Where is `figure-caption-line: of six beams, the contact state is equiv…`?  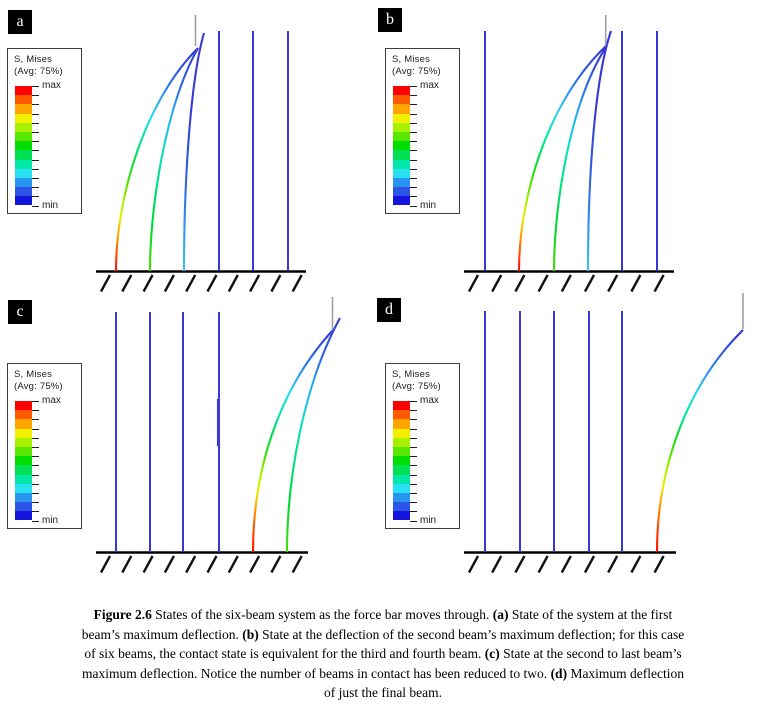
figure-caption-line: of six beams, the contact state is equiv… is located at coordinates (383, 654).